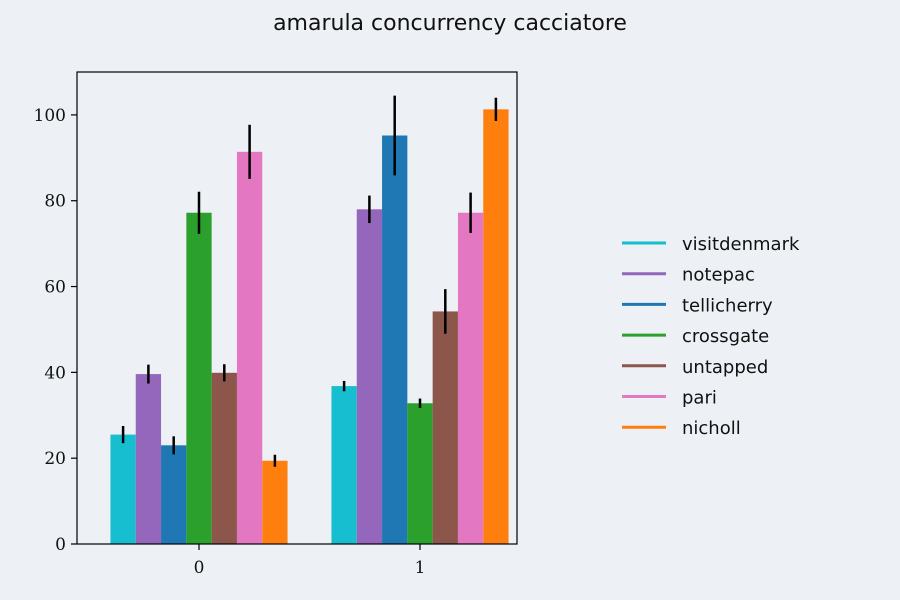 This screenshot has width=900, height=600. I want to click on x-tick-label-0: 0, so click(199, 568).